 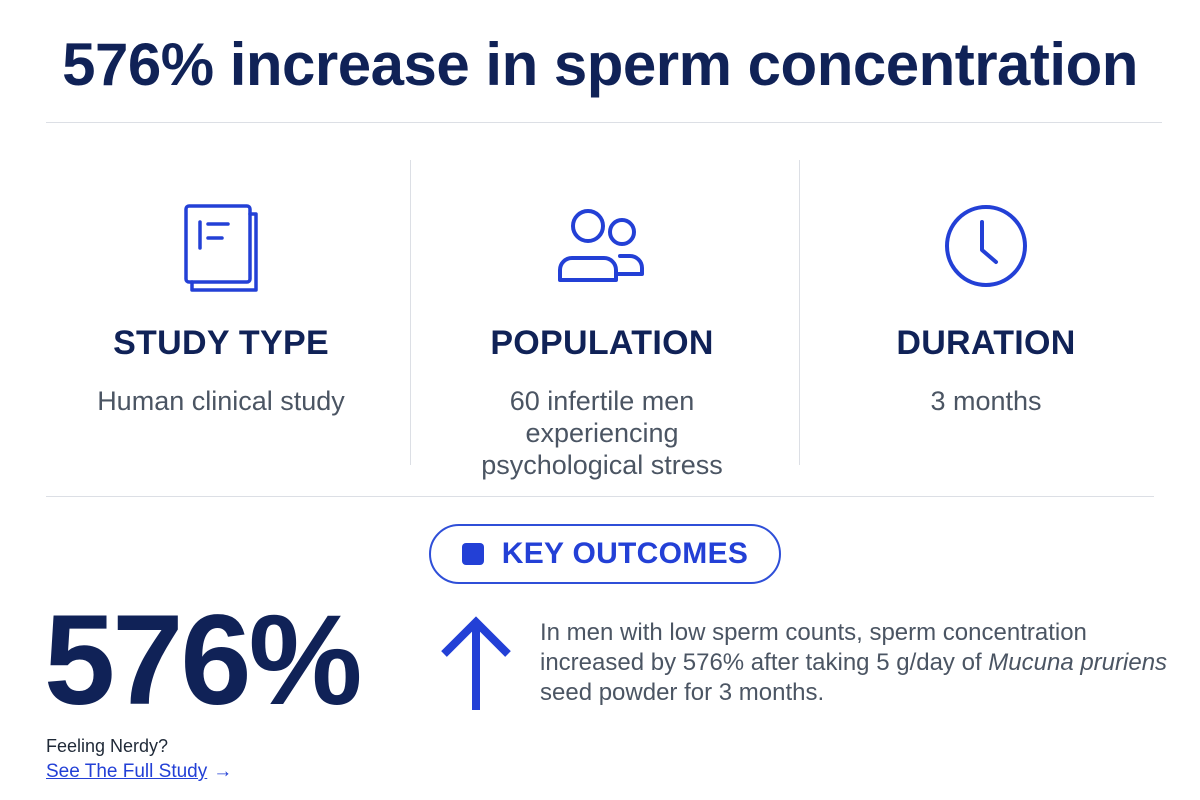 I want to click on stat-label: DURATION, so click(x=986, y=343).